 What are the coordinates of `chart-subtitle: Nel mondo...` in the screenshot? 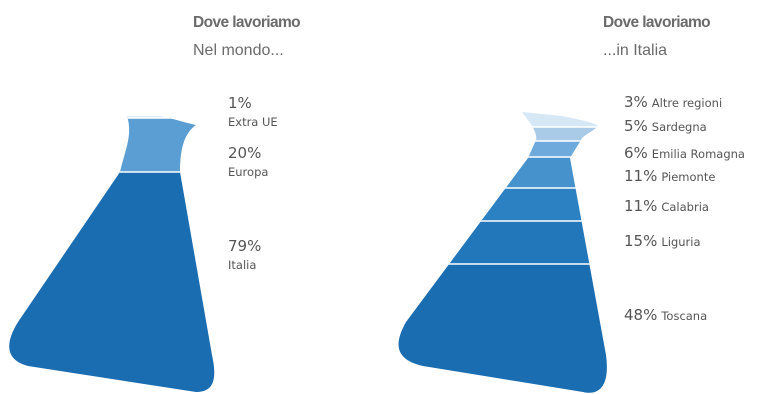 It's located at (238, 50).